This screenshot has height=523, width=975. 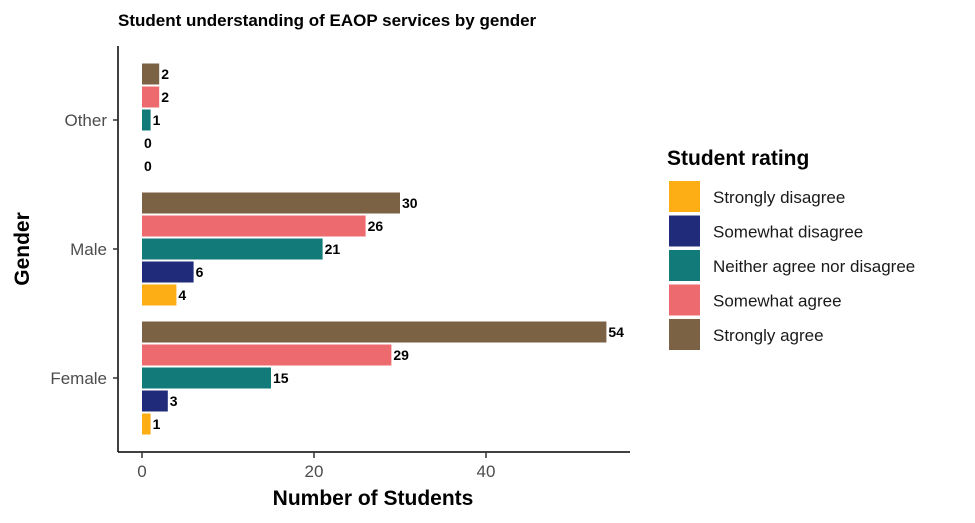 What do you see at coordinates (168, 272) in the screenshot?
I see `bar-male-somewhat-disagree` at bounding box center [168, 272].